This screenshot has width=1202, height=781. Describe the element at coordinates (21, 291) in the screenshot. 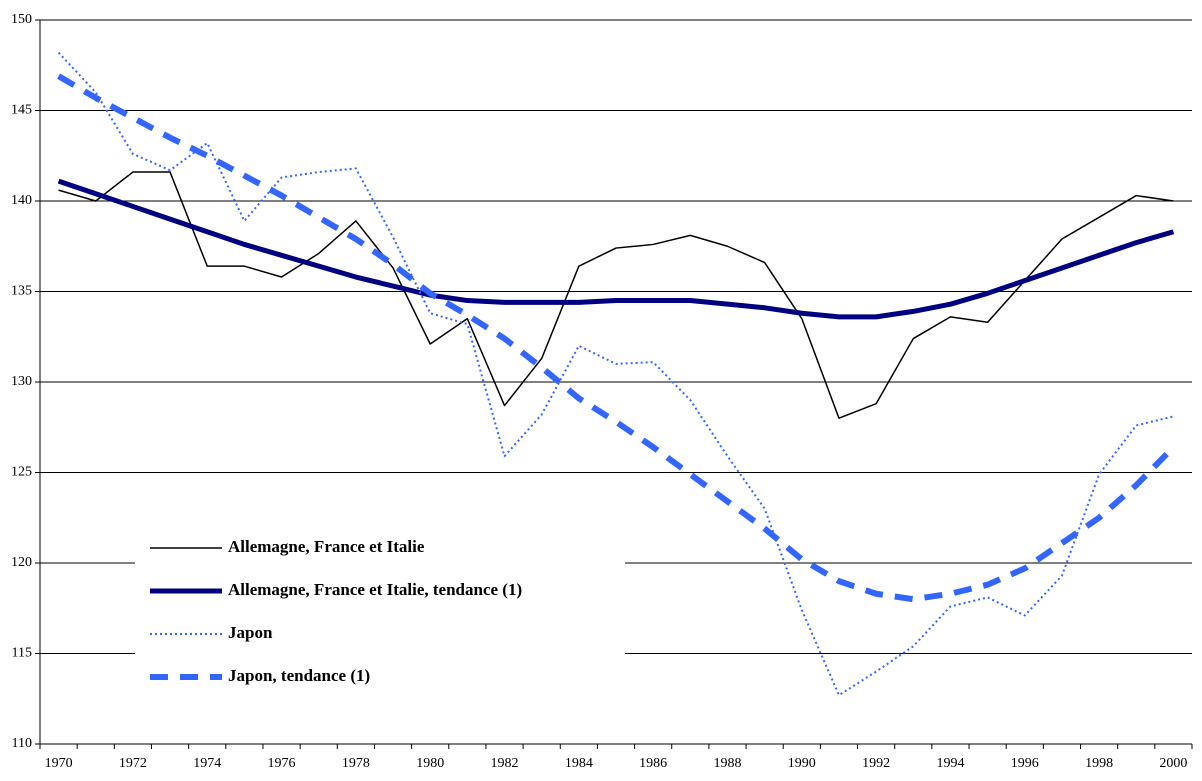

I see `y-tick-label: 135` at that location.